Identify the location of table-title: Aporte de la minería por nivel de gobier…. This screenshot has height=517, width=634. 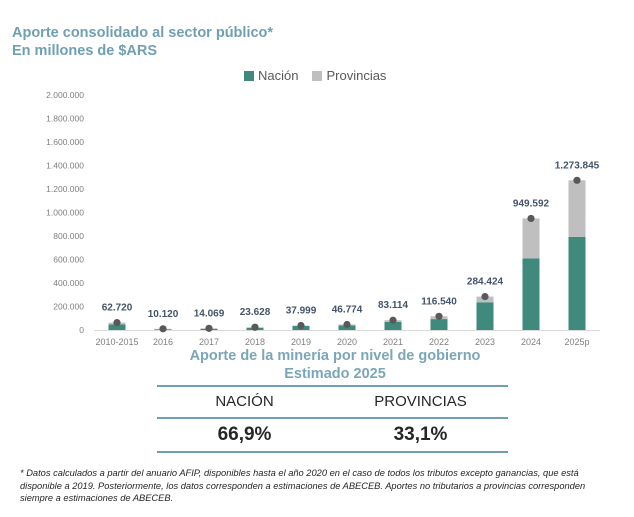
(335, 356).